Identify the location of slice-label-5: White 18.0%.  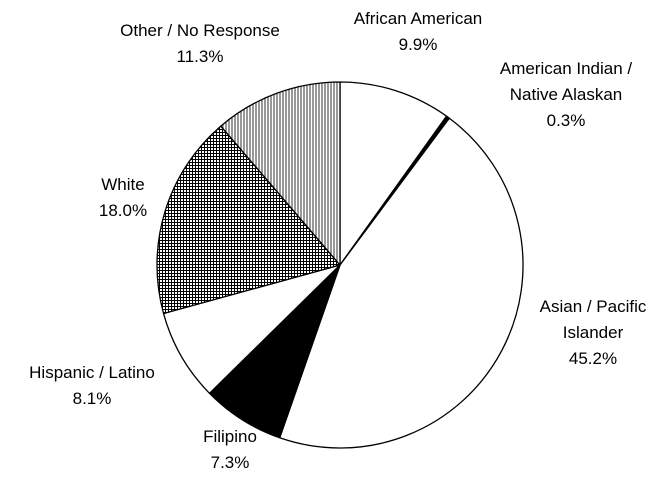
(123, 198).